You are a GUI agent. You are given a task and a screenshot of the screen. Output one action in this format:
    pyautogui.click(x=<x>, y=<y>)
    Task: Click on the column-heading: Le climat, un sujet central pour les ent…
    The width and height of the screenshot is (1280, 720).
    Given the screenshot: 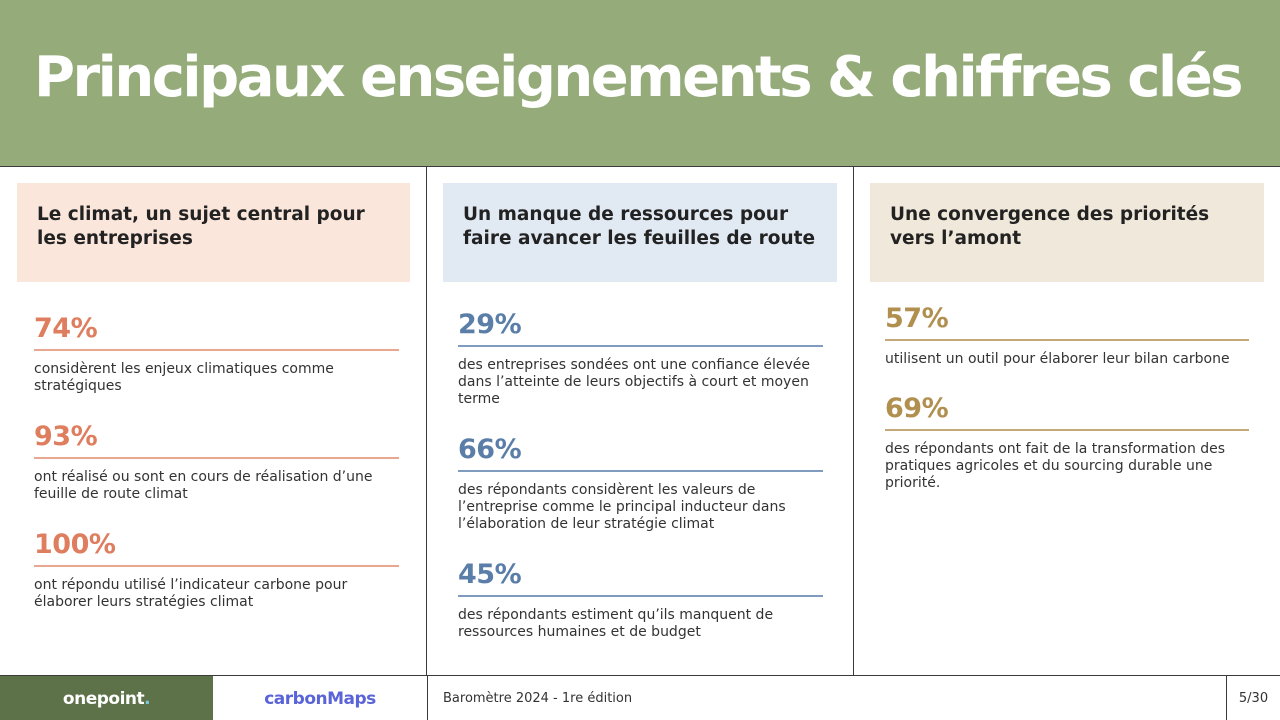 What is the action you would take?
    pyautogui.click(x=213, y=232)
    